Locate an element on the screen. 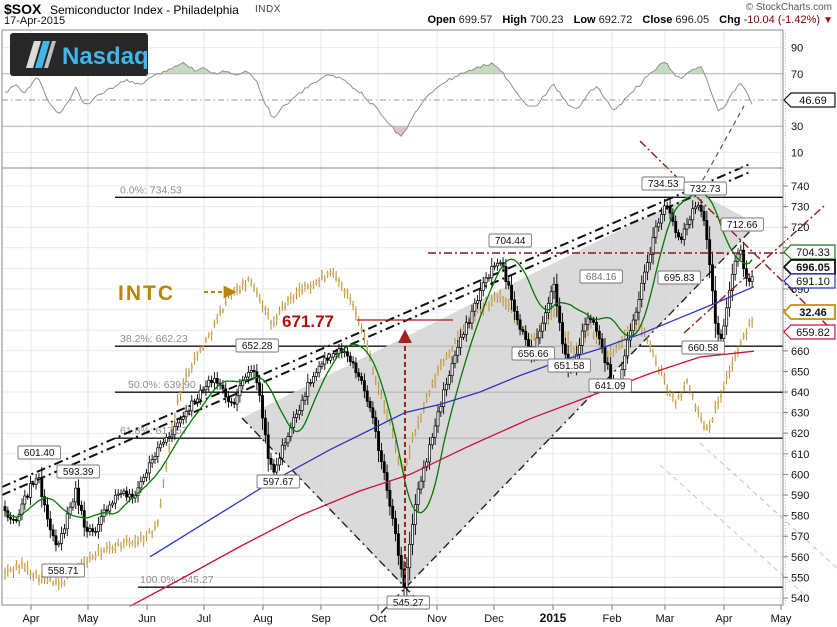 This screenshot has width=837, height=627. price-callout: 712.66 is located at coordinates (742, 224).